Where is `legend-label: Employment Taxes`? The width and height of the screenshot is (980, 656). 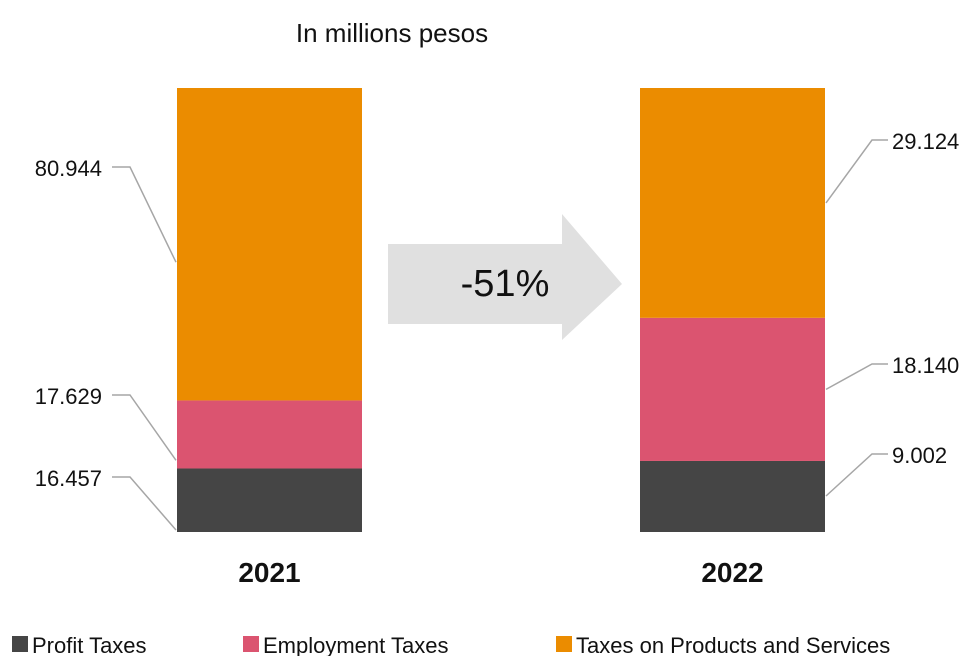 legend-label: Employment Taxes is located at coordinates (355, 644).